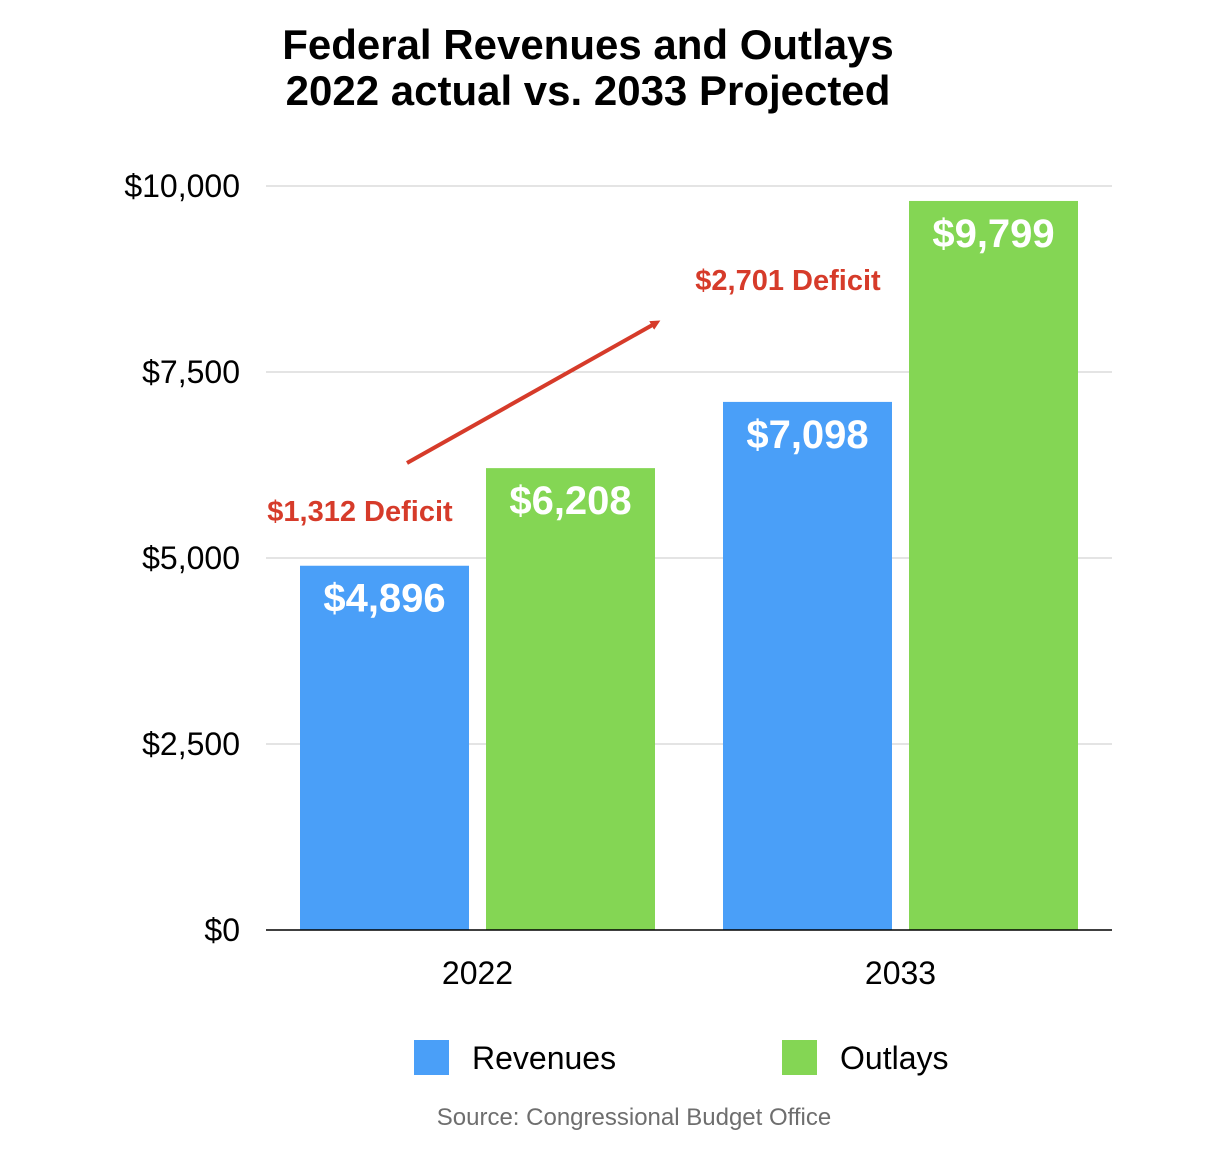 The width and height of the screenshot is (1216, 1150). What do you see at coordinates (588, 44) in the screenshot?
I see `chart-title-line-1: Federal Revenues and Outlays` at bounding box center [588, 44].